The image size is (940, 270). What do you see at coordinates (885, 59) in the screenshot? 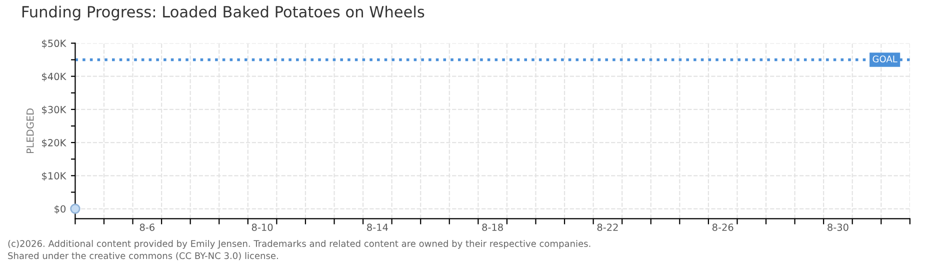
I see `ref-line-label: GOAL` at bounding box center [885, 59].